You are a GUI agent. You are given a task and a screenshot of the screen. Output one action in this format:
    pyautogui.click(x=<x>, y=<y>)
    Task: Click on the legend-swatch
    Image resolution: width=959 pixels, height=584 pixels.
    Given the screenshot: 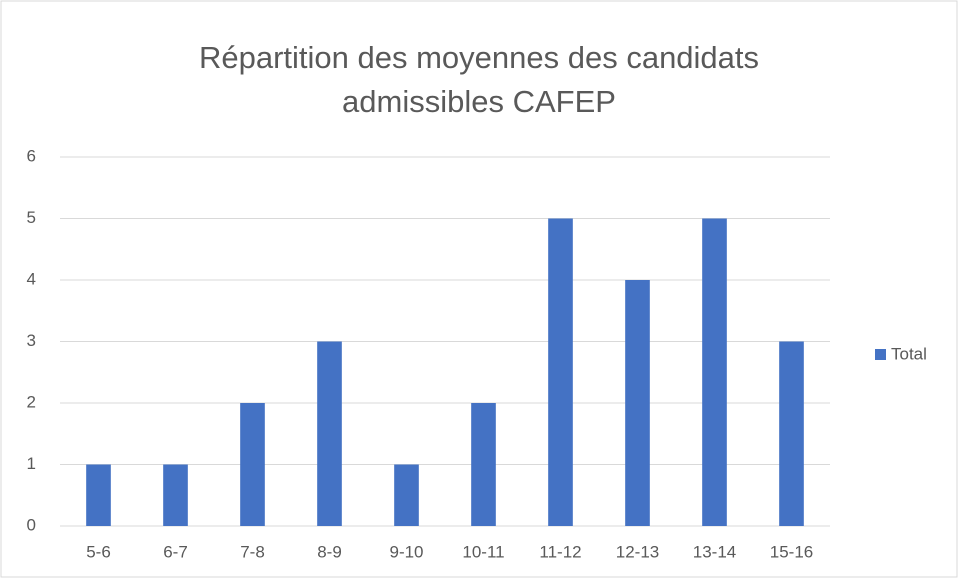 What is the action you would take?
    pyautogui.click(x=880, y=354)
    